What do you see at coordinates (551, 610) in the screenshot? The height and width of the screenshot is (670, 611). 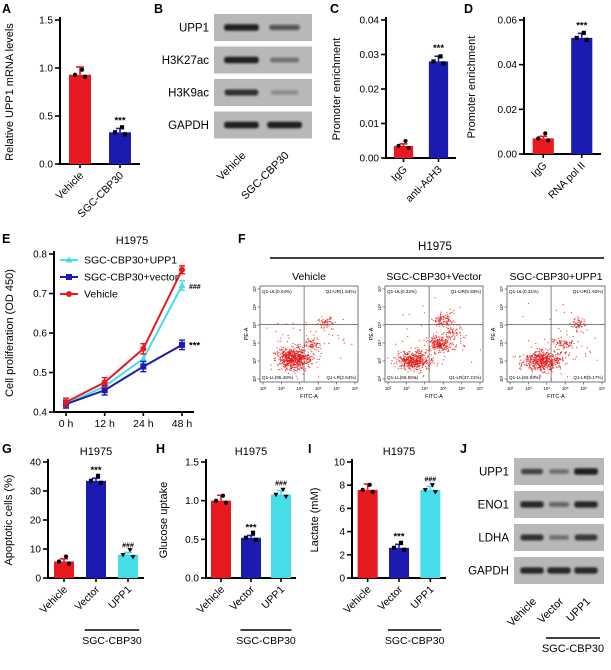 I see `svg-text: Vector` at bounding box center [551, 610].